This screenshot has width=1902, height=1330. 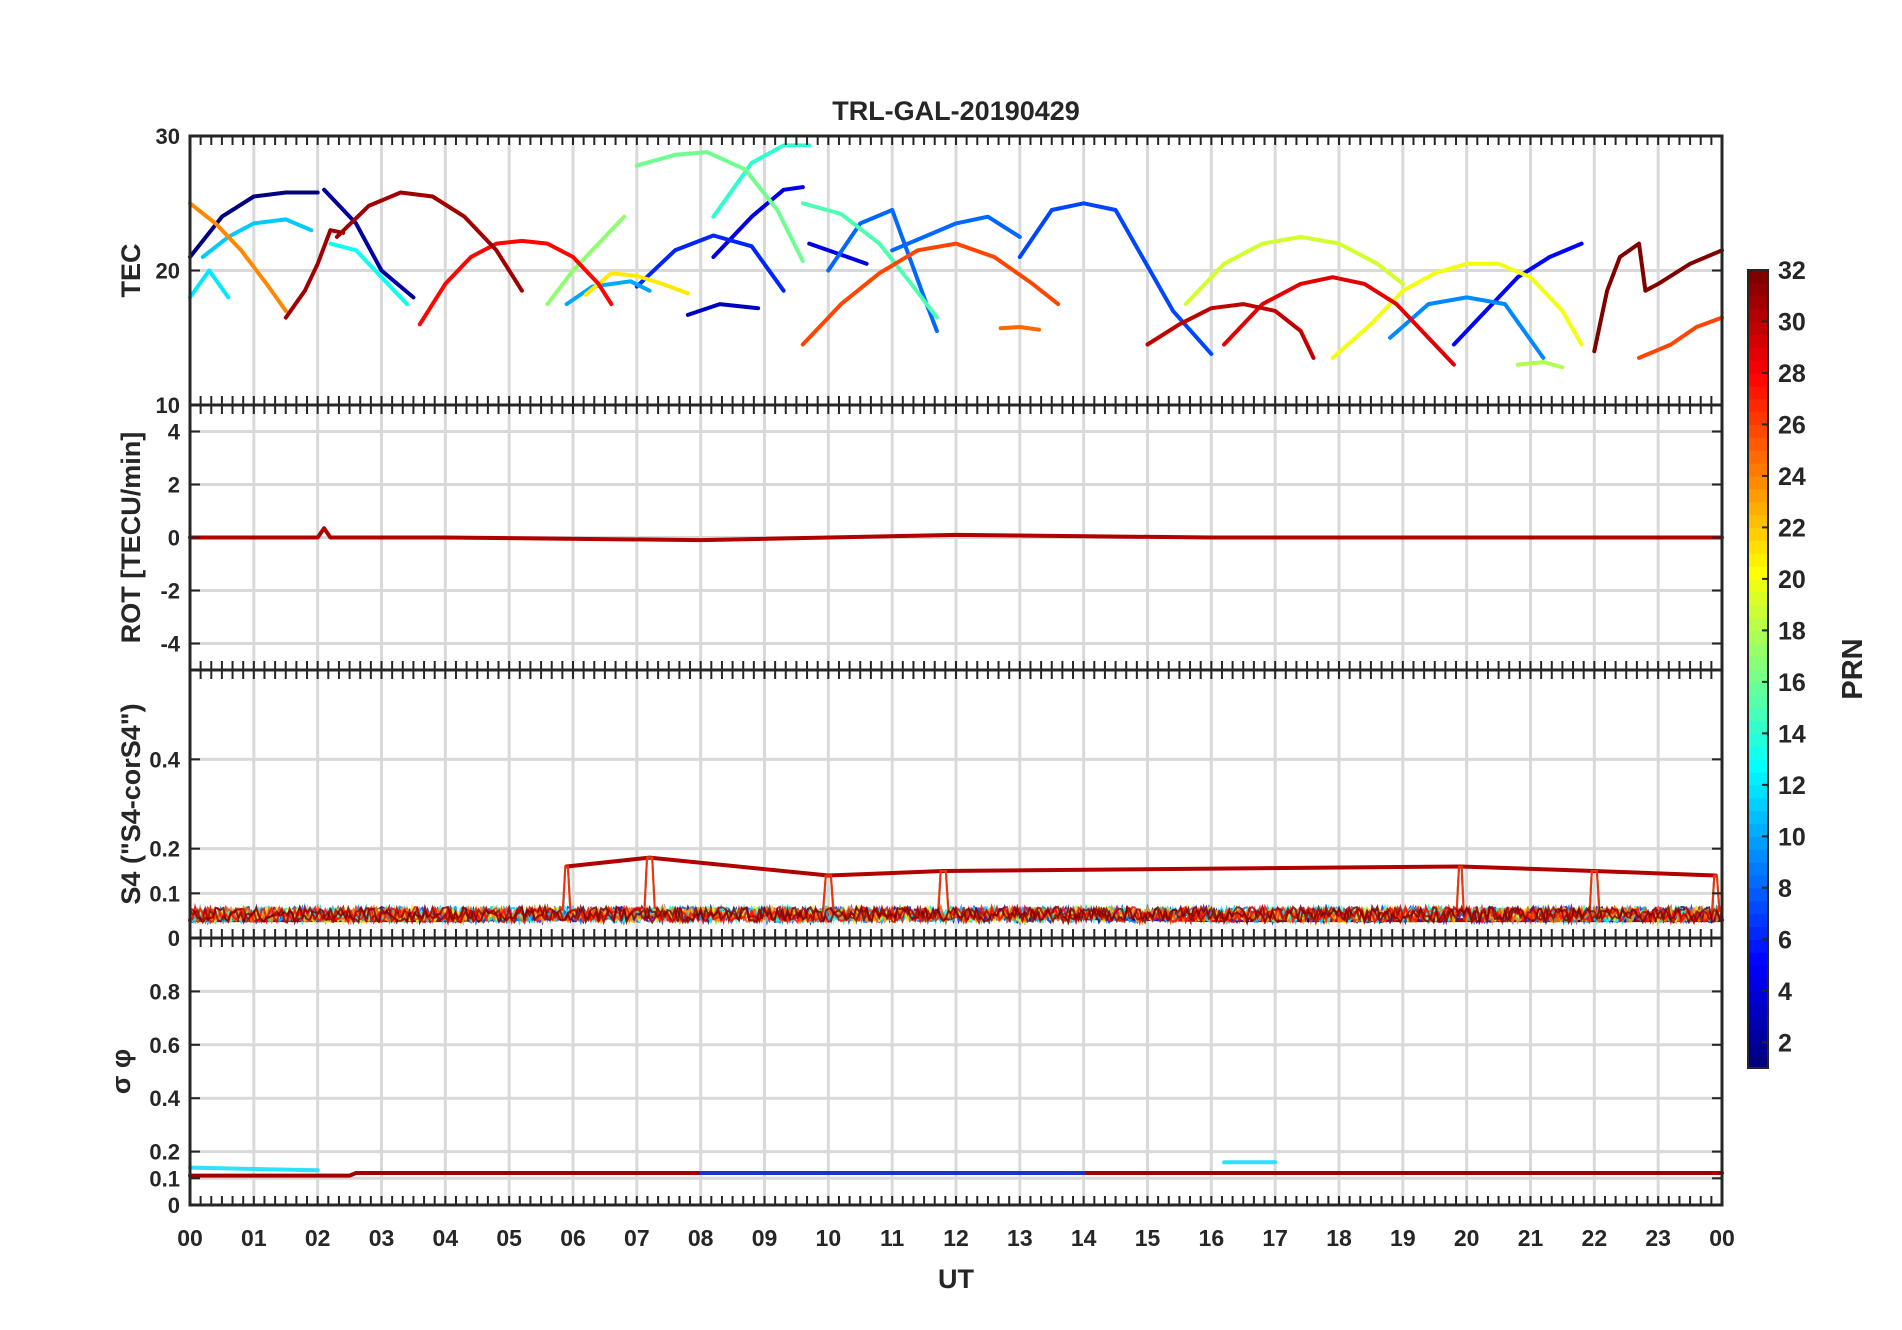 I want to click on x-tick-label: 13, so click(x=1020, y=1238).